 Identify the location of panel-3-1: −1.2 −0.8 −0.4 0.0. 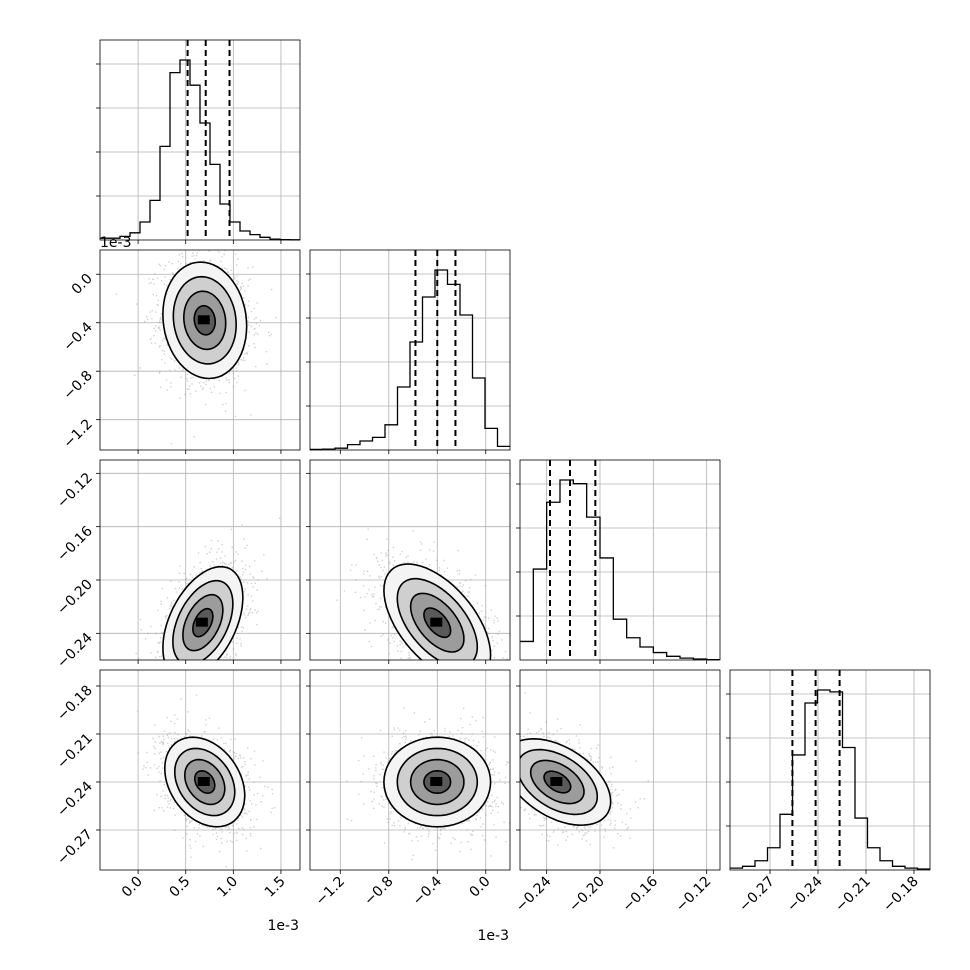
(408, 789).